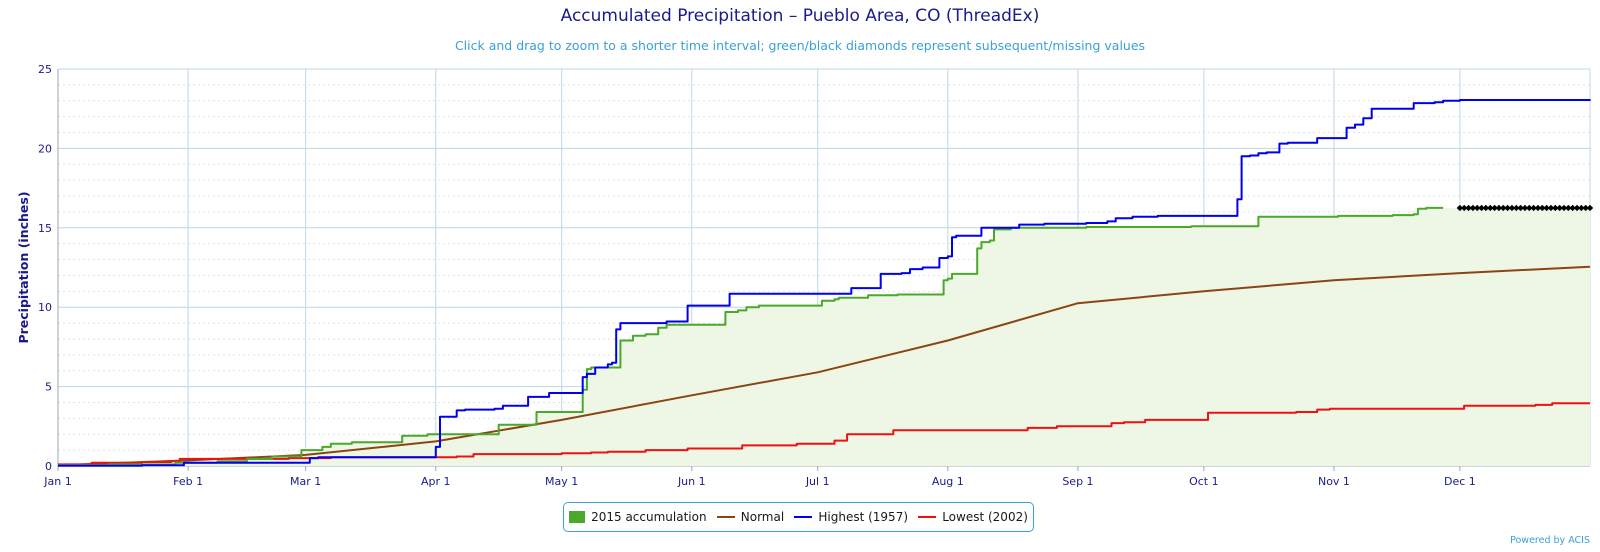 Image resolution: width=1600 pixels, height=552 pixels. I want to click on x-tick-label: Oct 1, so click(1204, 481).